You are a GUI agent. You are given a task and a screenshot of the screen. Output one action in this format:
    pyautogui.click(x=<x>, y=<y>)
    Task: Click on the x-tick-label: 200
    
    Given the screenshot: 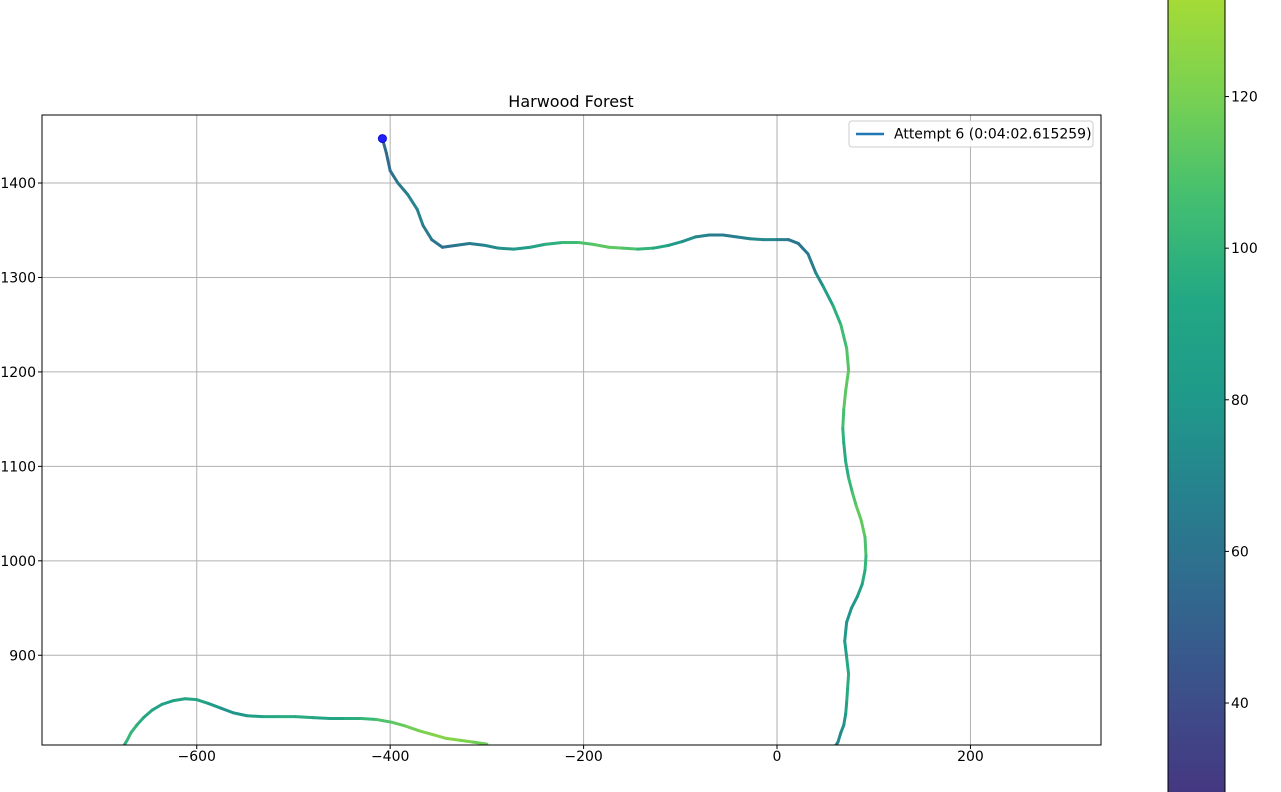 What is the action you would take?
    pyautogui.click(x=970, y=757)
    